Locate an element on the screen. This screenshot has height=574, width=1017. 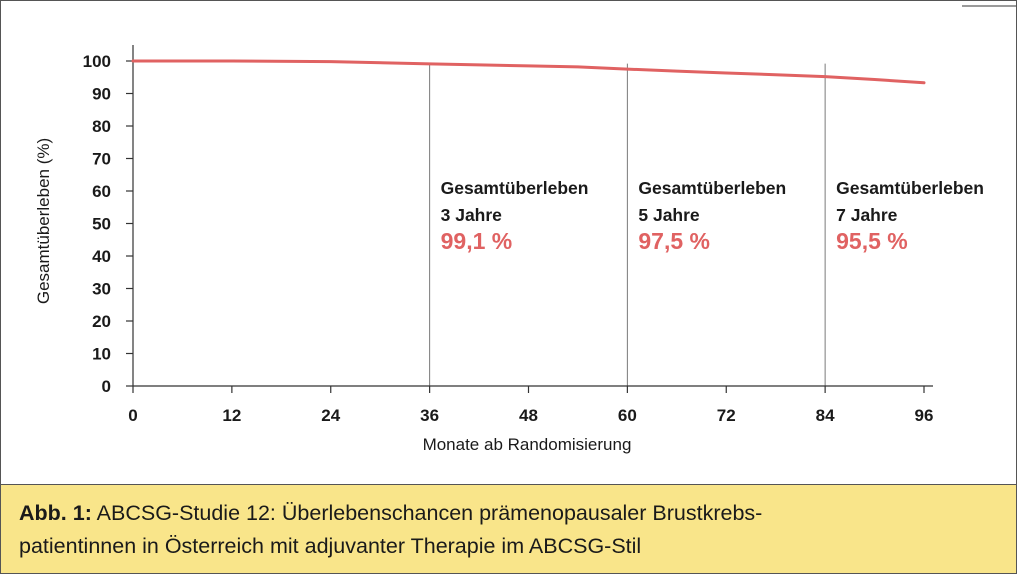
annotation-value-0: 99,1 % is located at coordinates (477, 241).